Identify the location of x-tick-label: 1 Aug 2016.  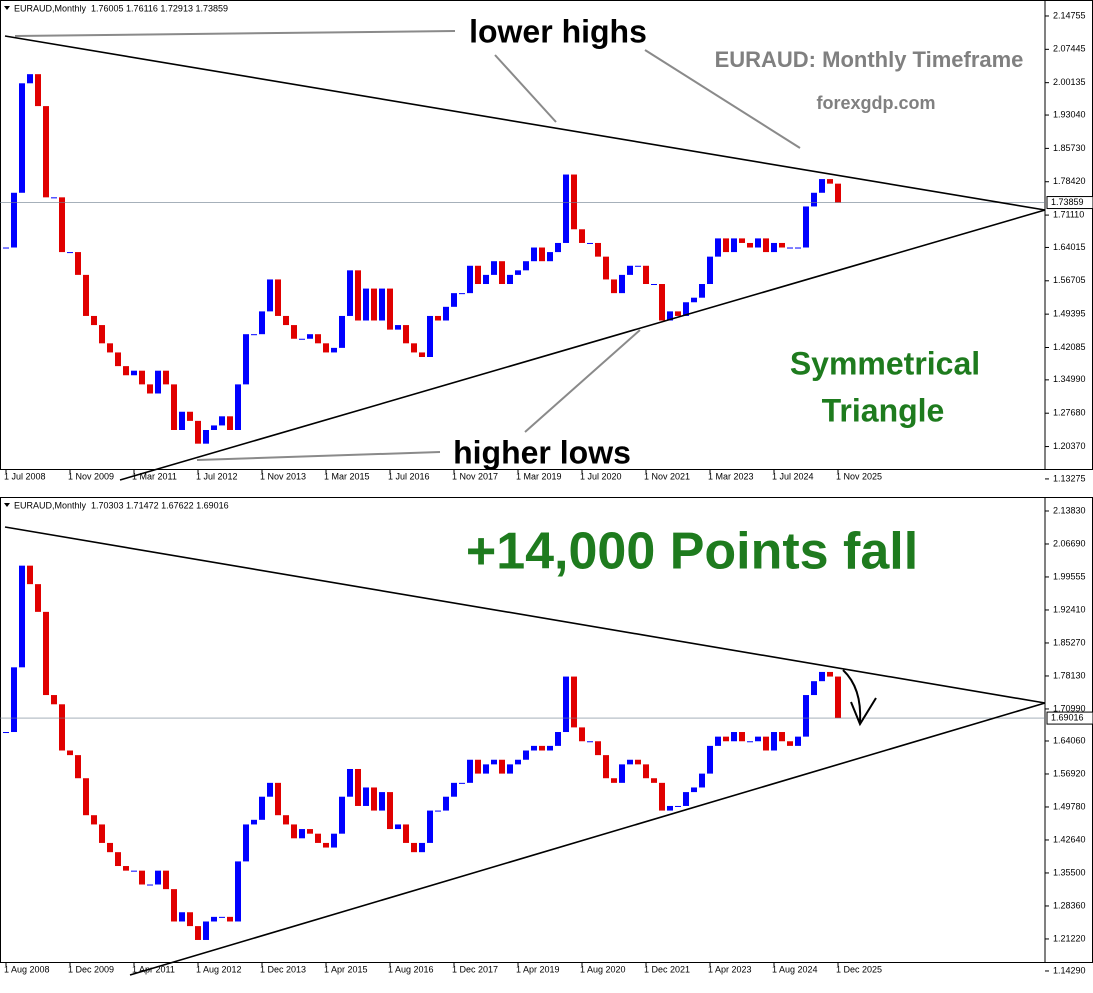
(411, 969).